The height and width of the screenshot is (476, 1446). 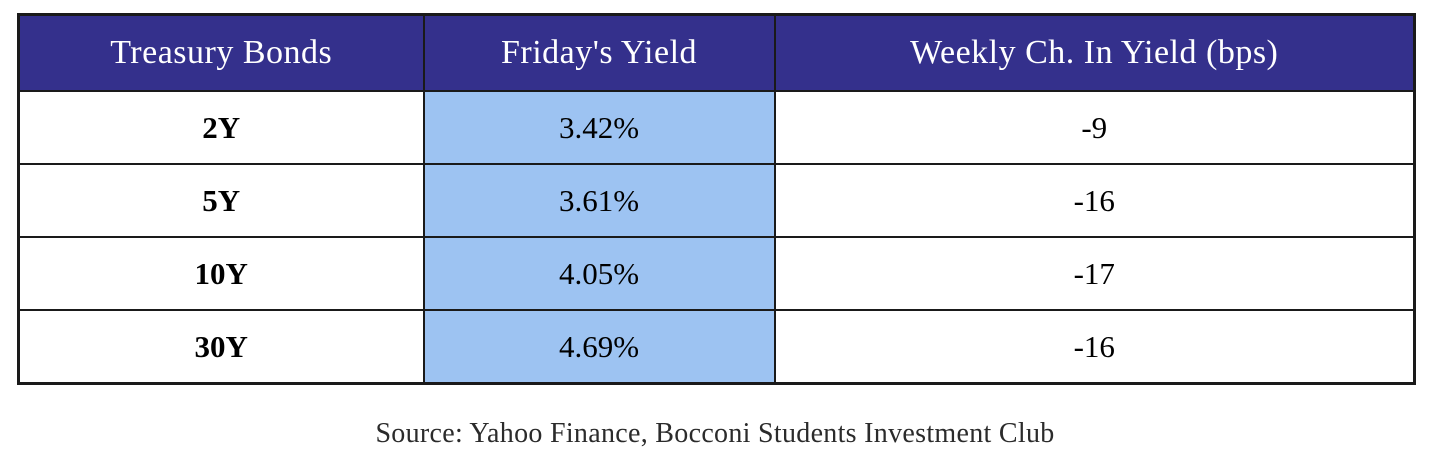 I want to click on bond-label: 30Y, so click(x=221, y=347).